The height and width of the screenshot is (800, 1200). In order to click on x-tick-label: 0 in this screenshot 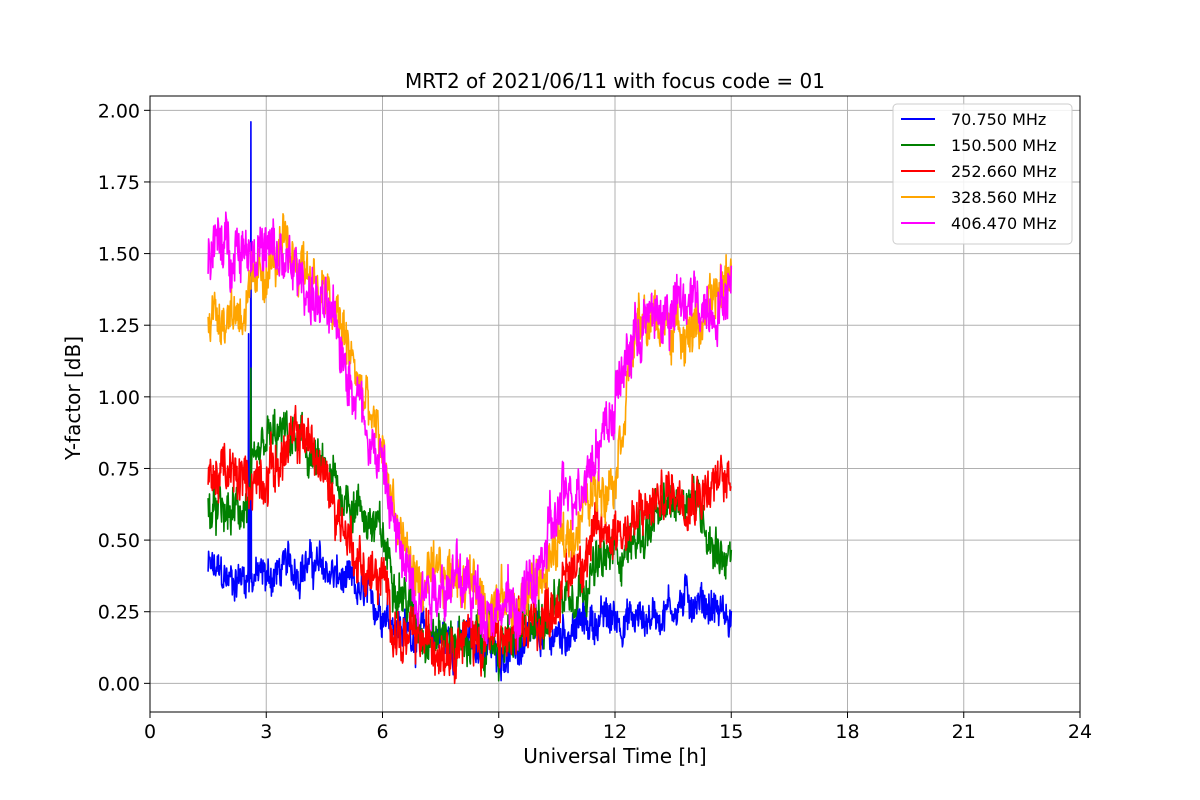, I will do `click(150, 732)`.